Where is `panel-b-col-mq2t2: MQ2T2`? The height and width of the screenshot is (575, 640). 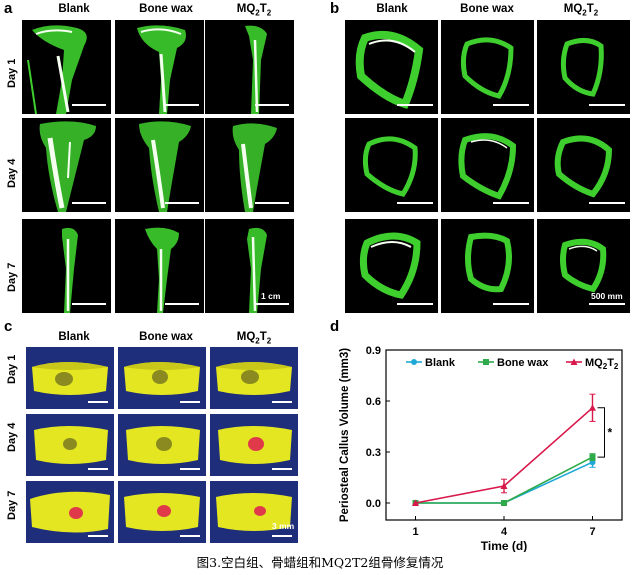 panel-b-col-mq2t2: MQ2T2 is located at coordinates (581, 10).